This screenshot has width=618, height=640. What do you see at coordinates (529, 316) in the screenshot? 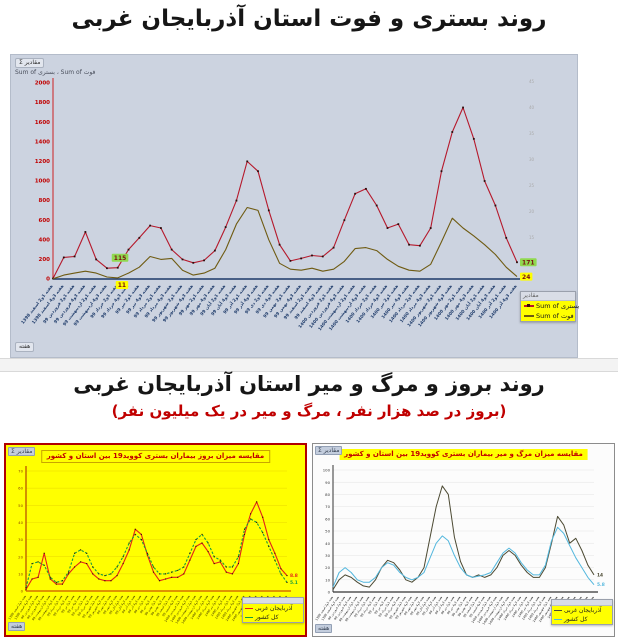
I see `olive-line-marker-icon` at bounding box center [529, 316].